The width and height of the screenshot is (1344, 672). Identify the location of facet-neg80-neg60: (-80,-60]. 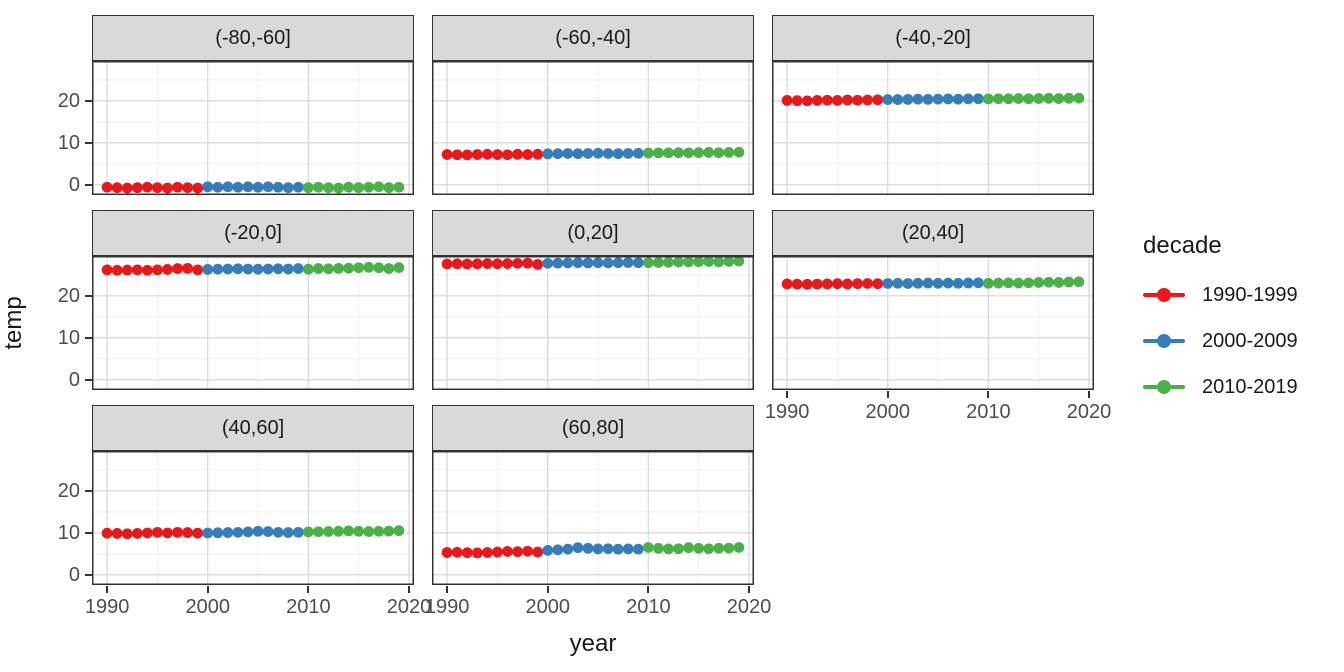
(253, 105).